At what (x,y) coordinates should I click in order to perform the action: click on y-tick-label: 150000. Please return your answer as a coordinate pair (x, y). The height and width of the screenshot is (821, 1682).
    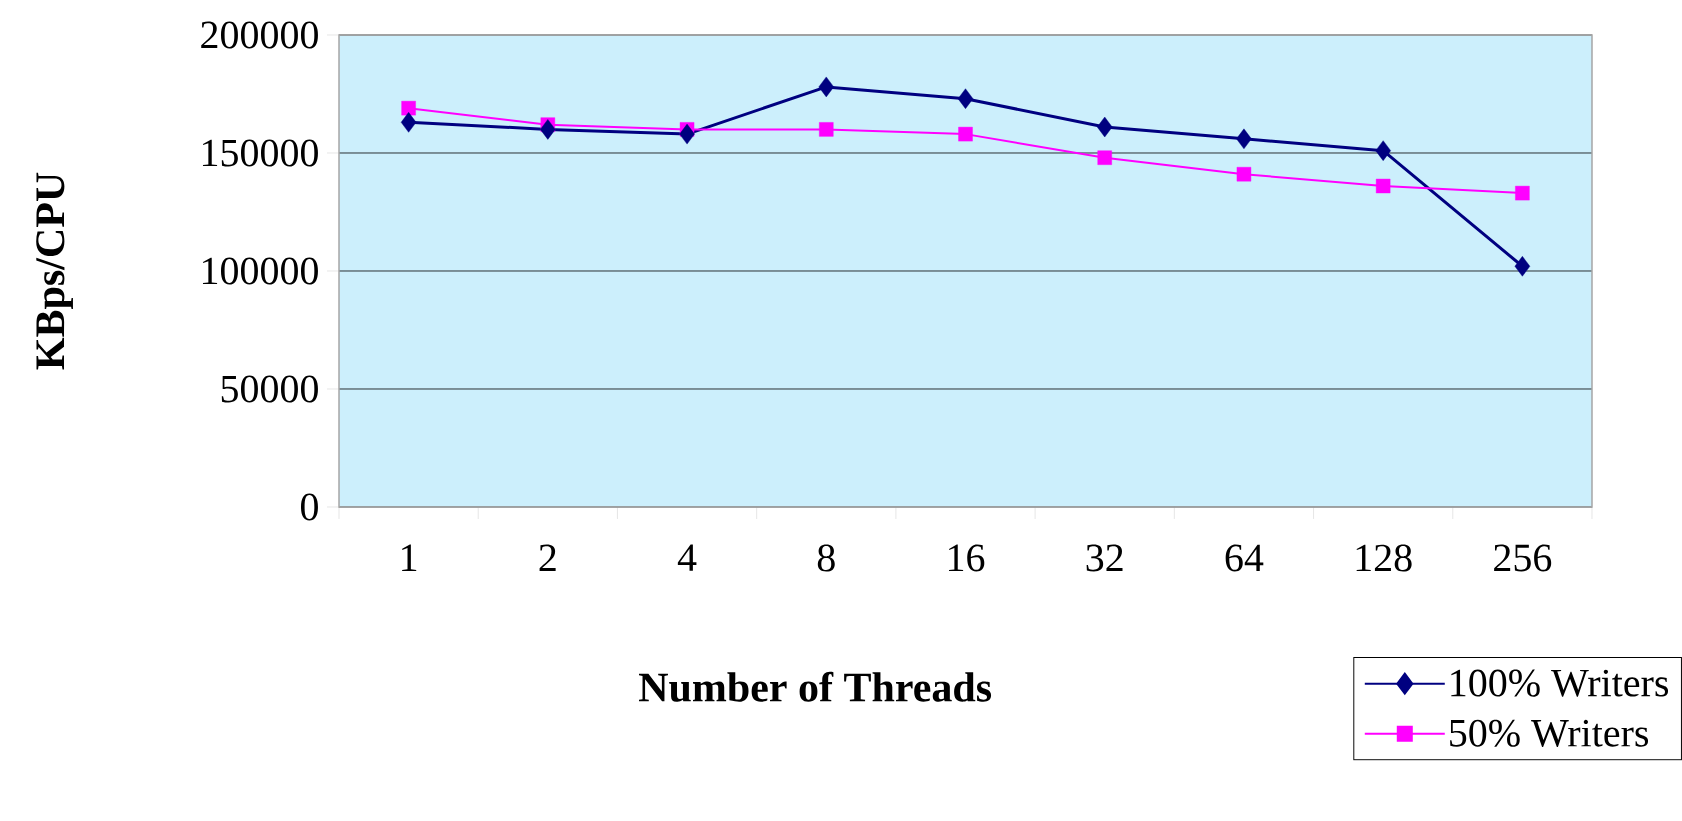
    Looking at the image, I should click on (260, 153).